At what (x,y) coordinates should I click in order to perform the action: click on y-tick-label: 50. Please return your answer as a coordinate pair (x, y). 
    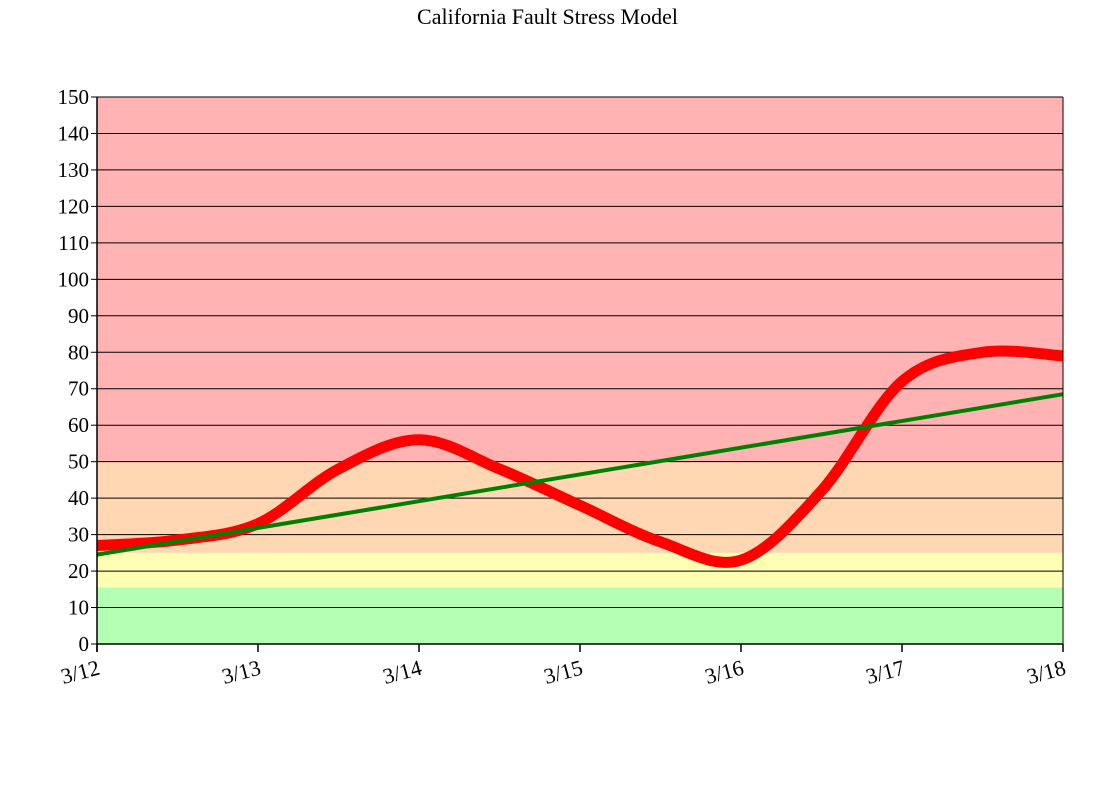
    Looking at the image, I should click on (78, 462).